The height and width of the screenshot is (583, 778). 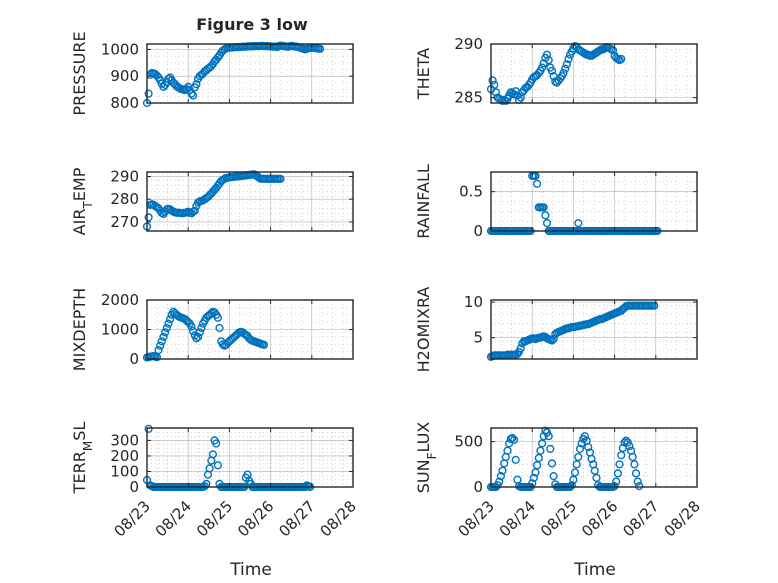 I want to click on chart-panel: 0 1000 2000 MIXDEPTH, so click(x=212, y=329).